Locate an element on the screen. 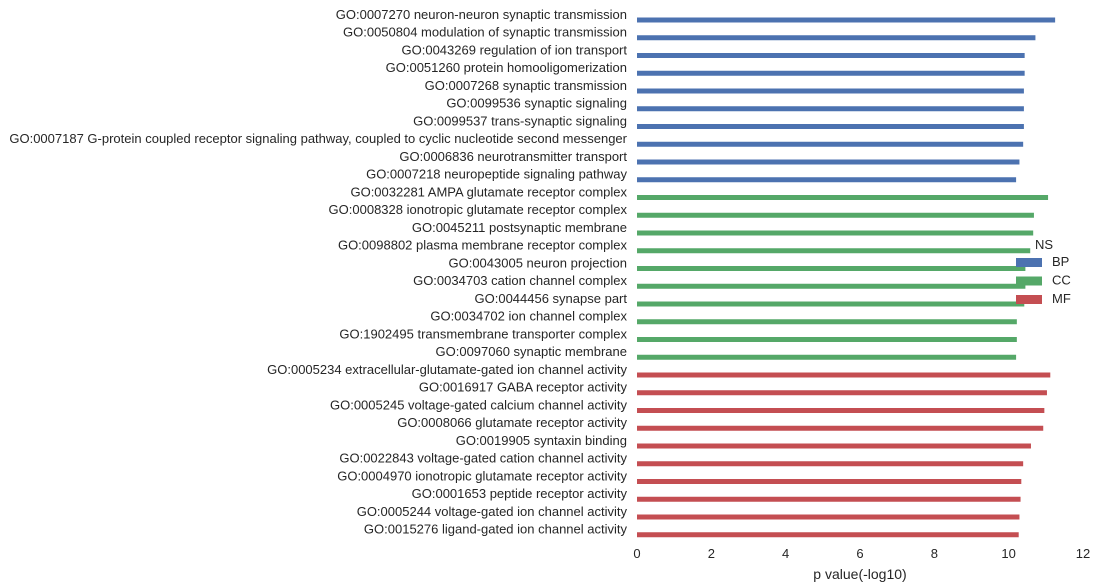  x-tick-label: 6 is located at coordinates (859, 553).